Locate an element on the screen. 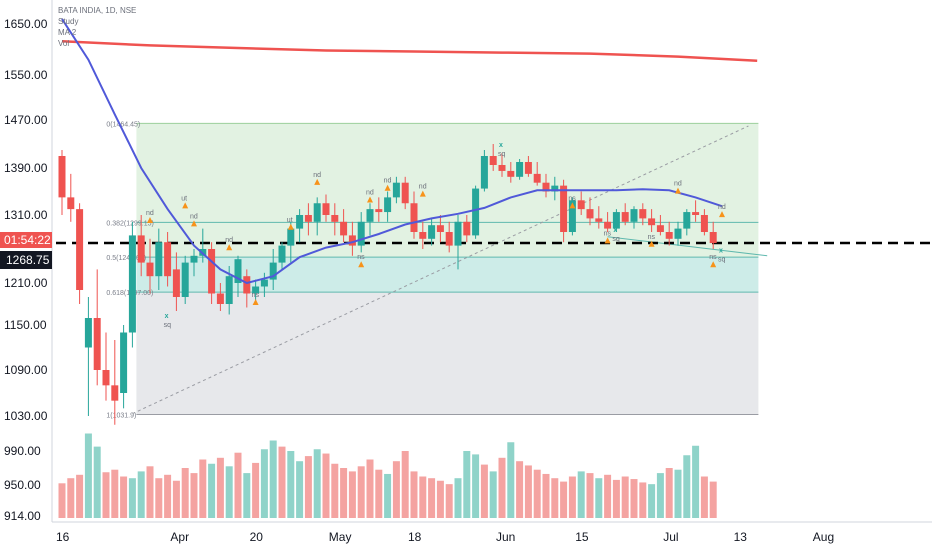 The width and height of the screenshot is (932, 550). price-badges: 01:54:22 1268.75 is located at coordinates (26, 250).